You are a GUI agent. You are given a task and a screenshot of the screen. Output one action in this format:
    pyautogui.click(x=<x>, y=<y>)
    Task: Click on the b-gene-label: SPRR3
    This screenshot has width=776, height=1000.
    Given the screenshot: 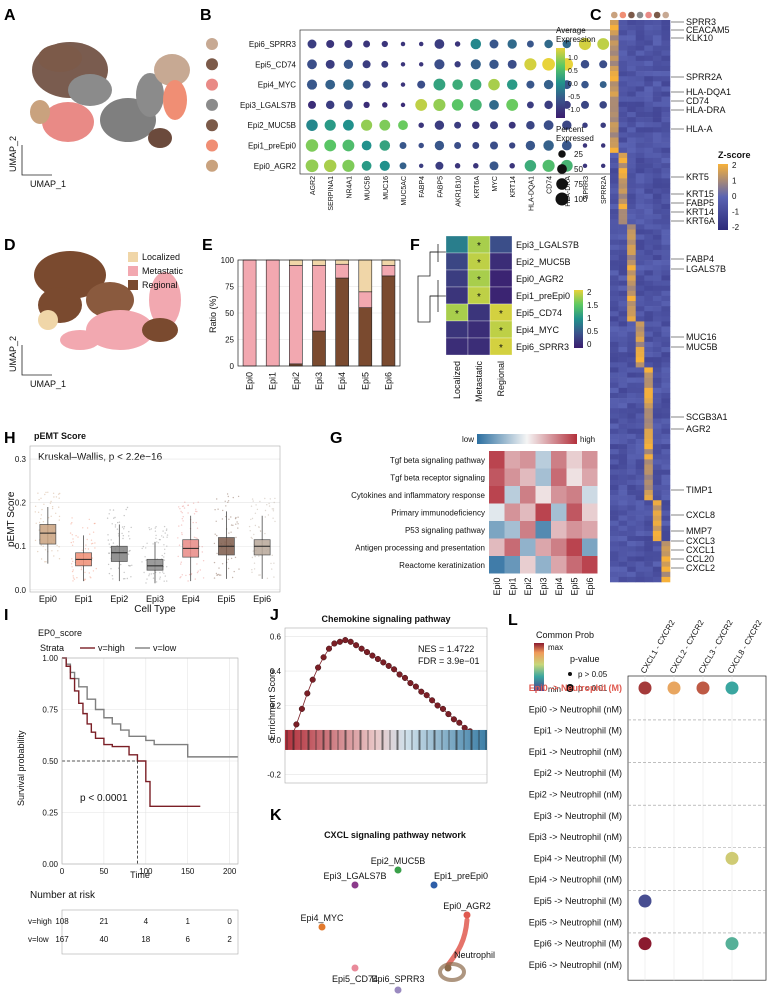 What is the action you would take?
    pyautogui.click(x=586, y=187)
    